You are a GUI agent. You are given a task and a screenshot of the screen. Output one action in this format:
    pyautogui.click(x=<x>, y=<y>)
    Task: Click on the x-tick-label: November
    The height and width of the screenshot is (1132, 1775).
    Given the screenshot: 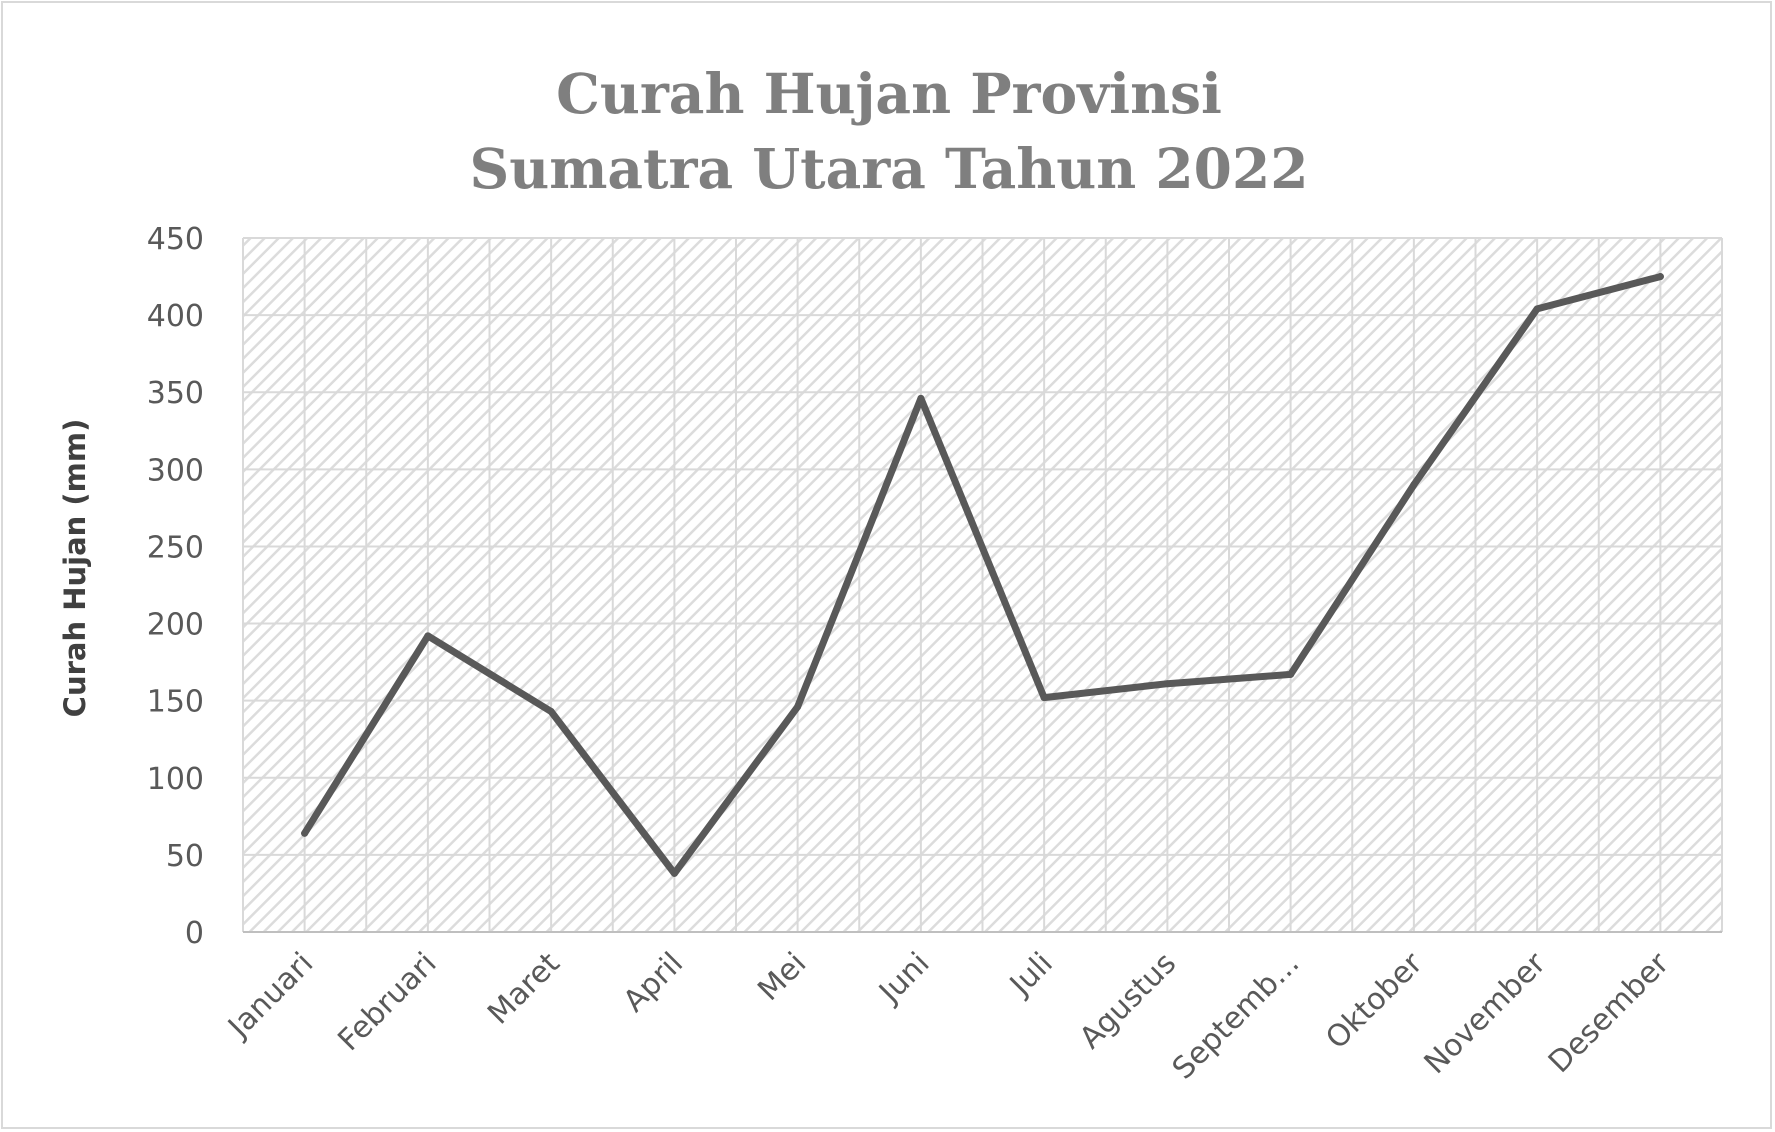 What is the action you would take?
    pyautogui.click(x=1486, y=1013)
    